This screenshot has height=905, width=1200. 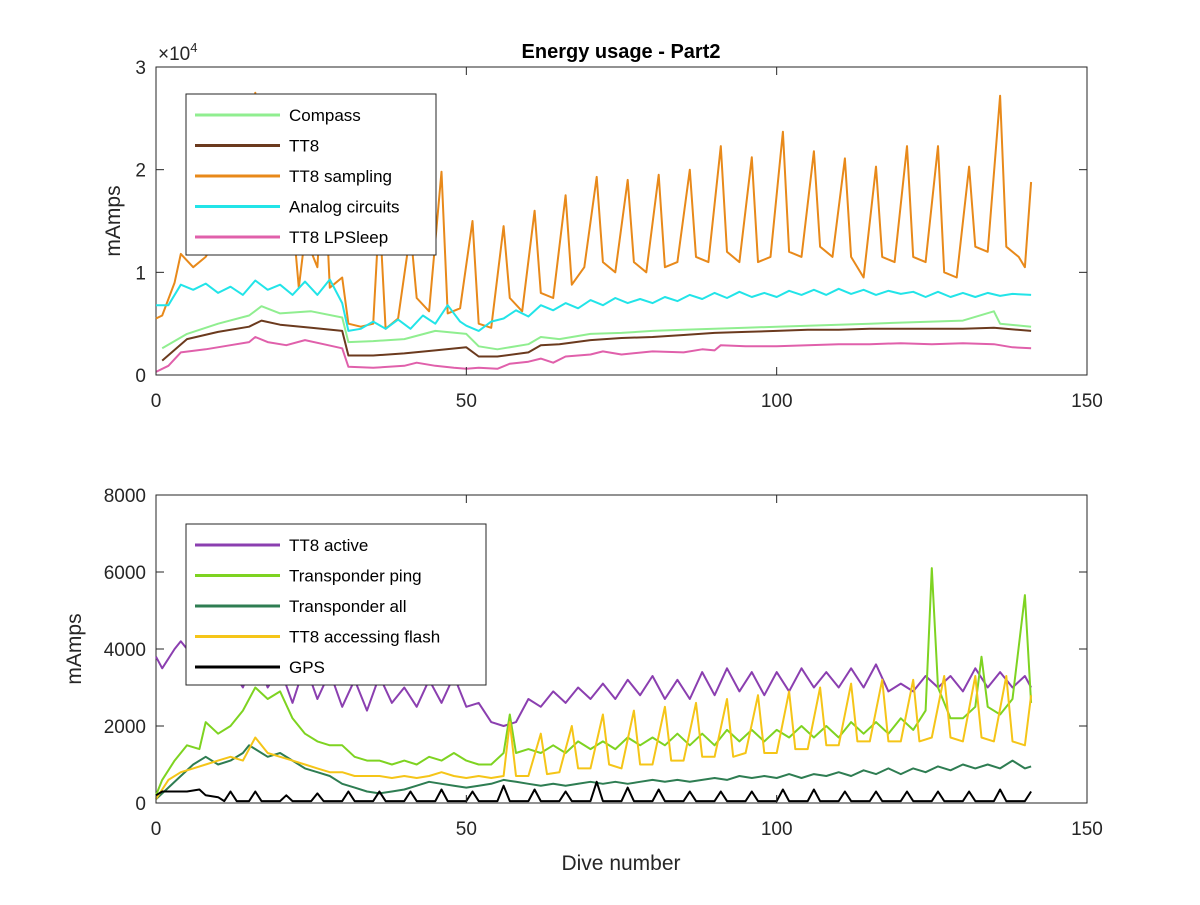 I want to click on top-series-analog-circuits-line, so click(x=594, y=305).